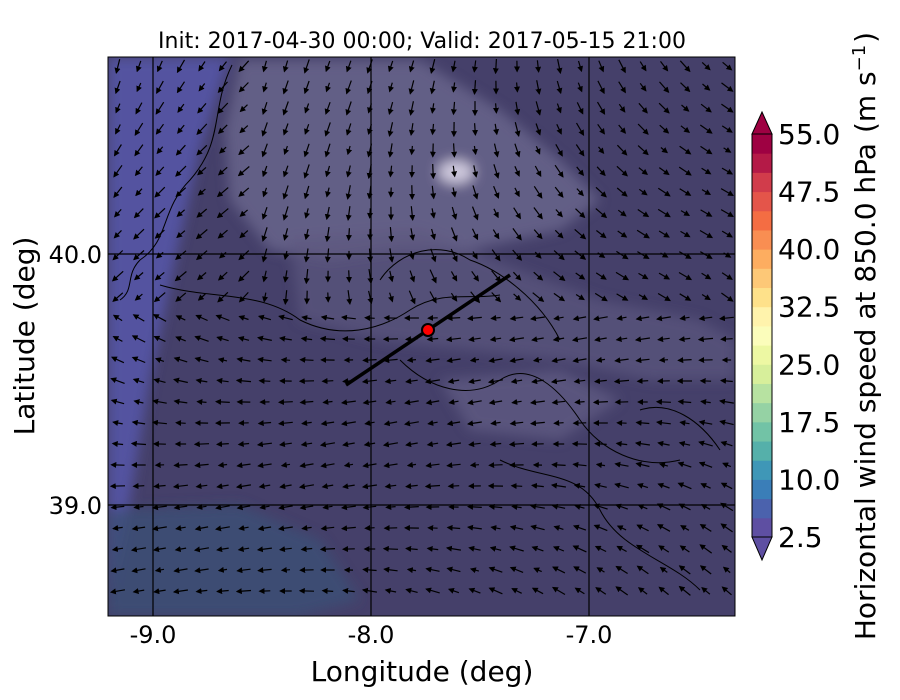  Describe the element at coordinates (422, 671) in the screenshot. I see `x-axis-label: Longitude (deg)` at that location.